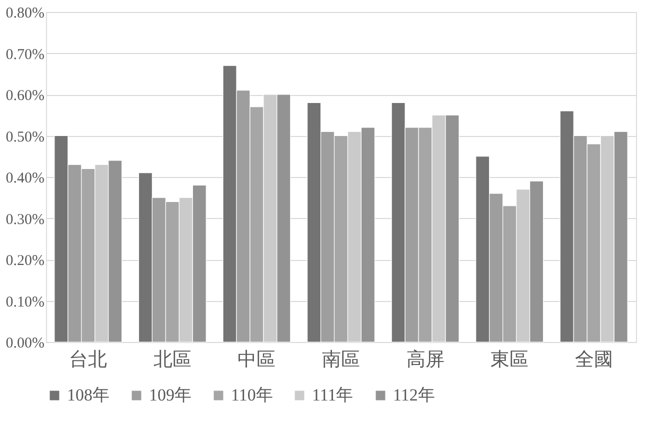 Image resolution: width=653 pixels, height=428 pixels. I want to click on x-tick-label: 中區, so click(257, 360).